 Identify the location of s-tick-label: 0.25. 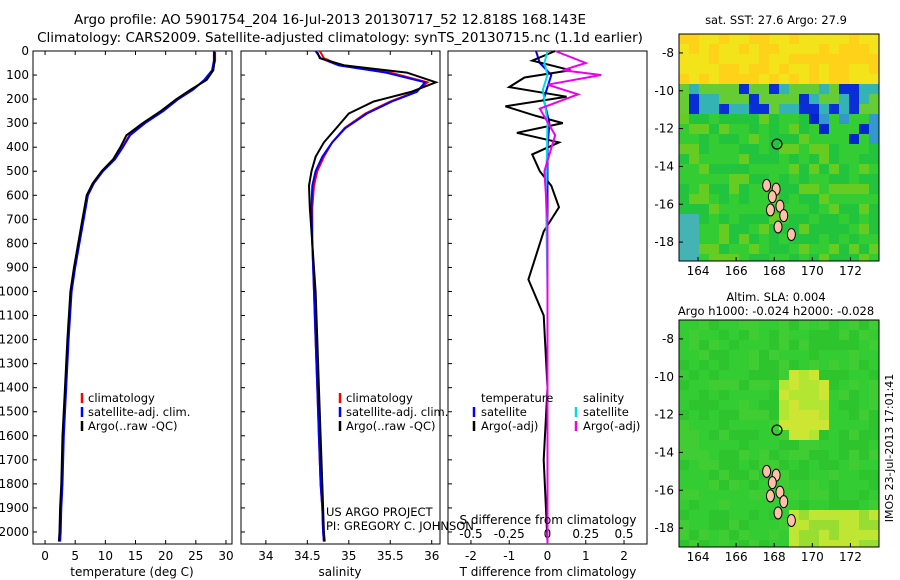
(585, 534).